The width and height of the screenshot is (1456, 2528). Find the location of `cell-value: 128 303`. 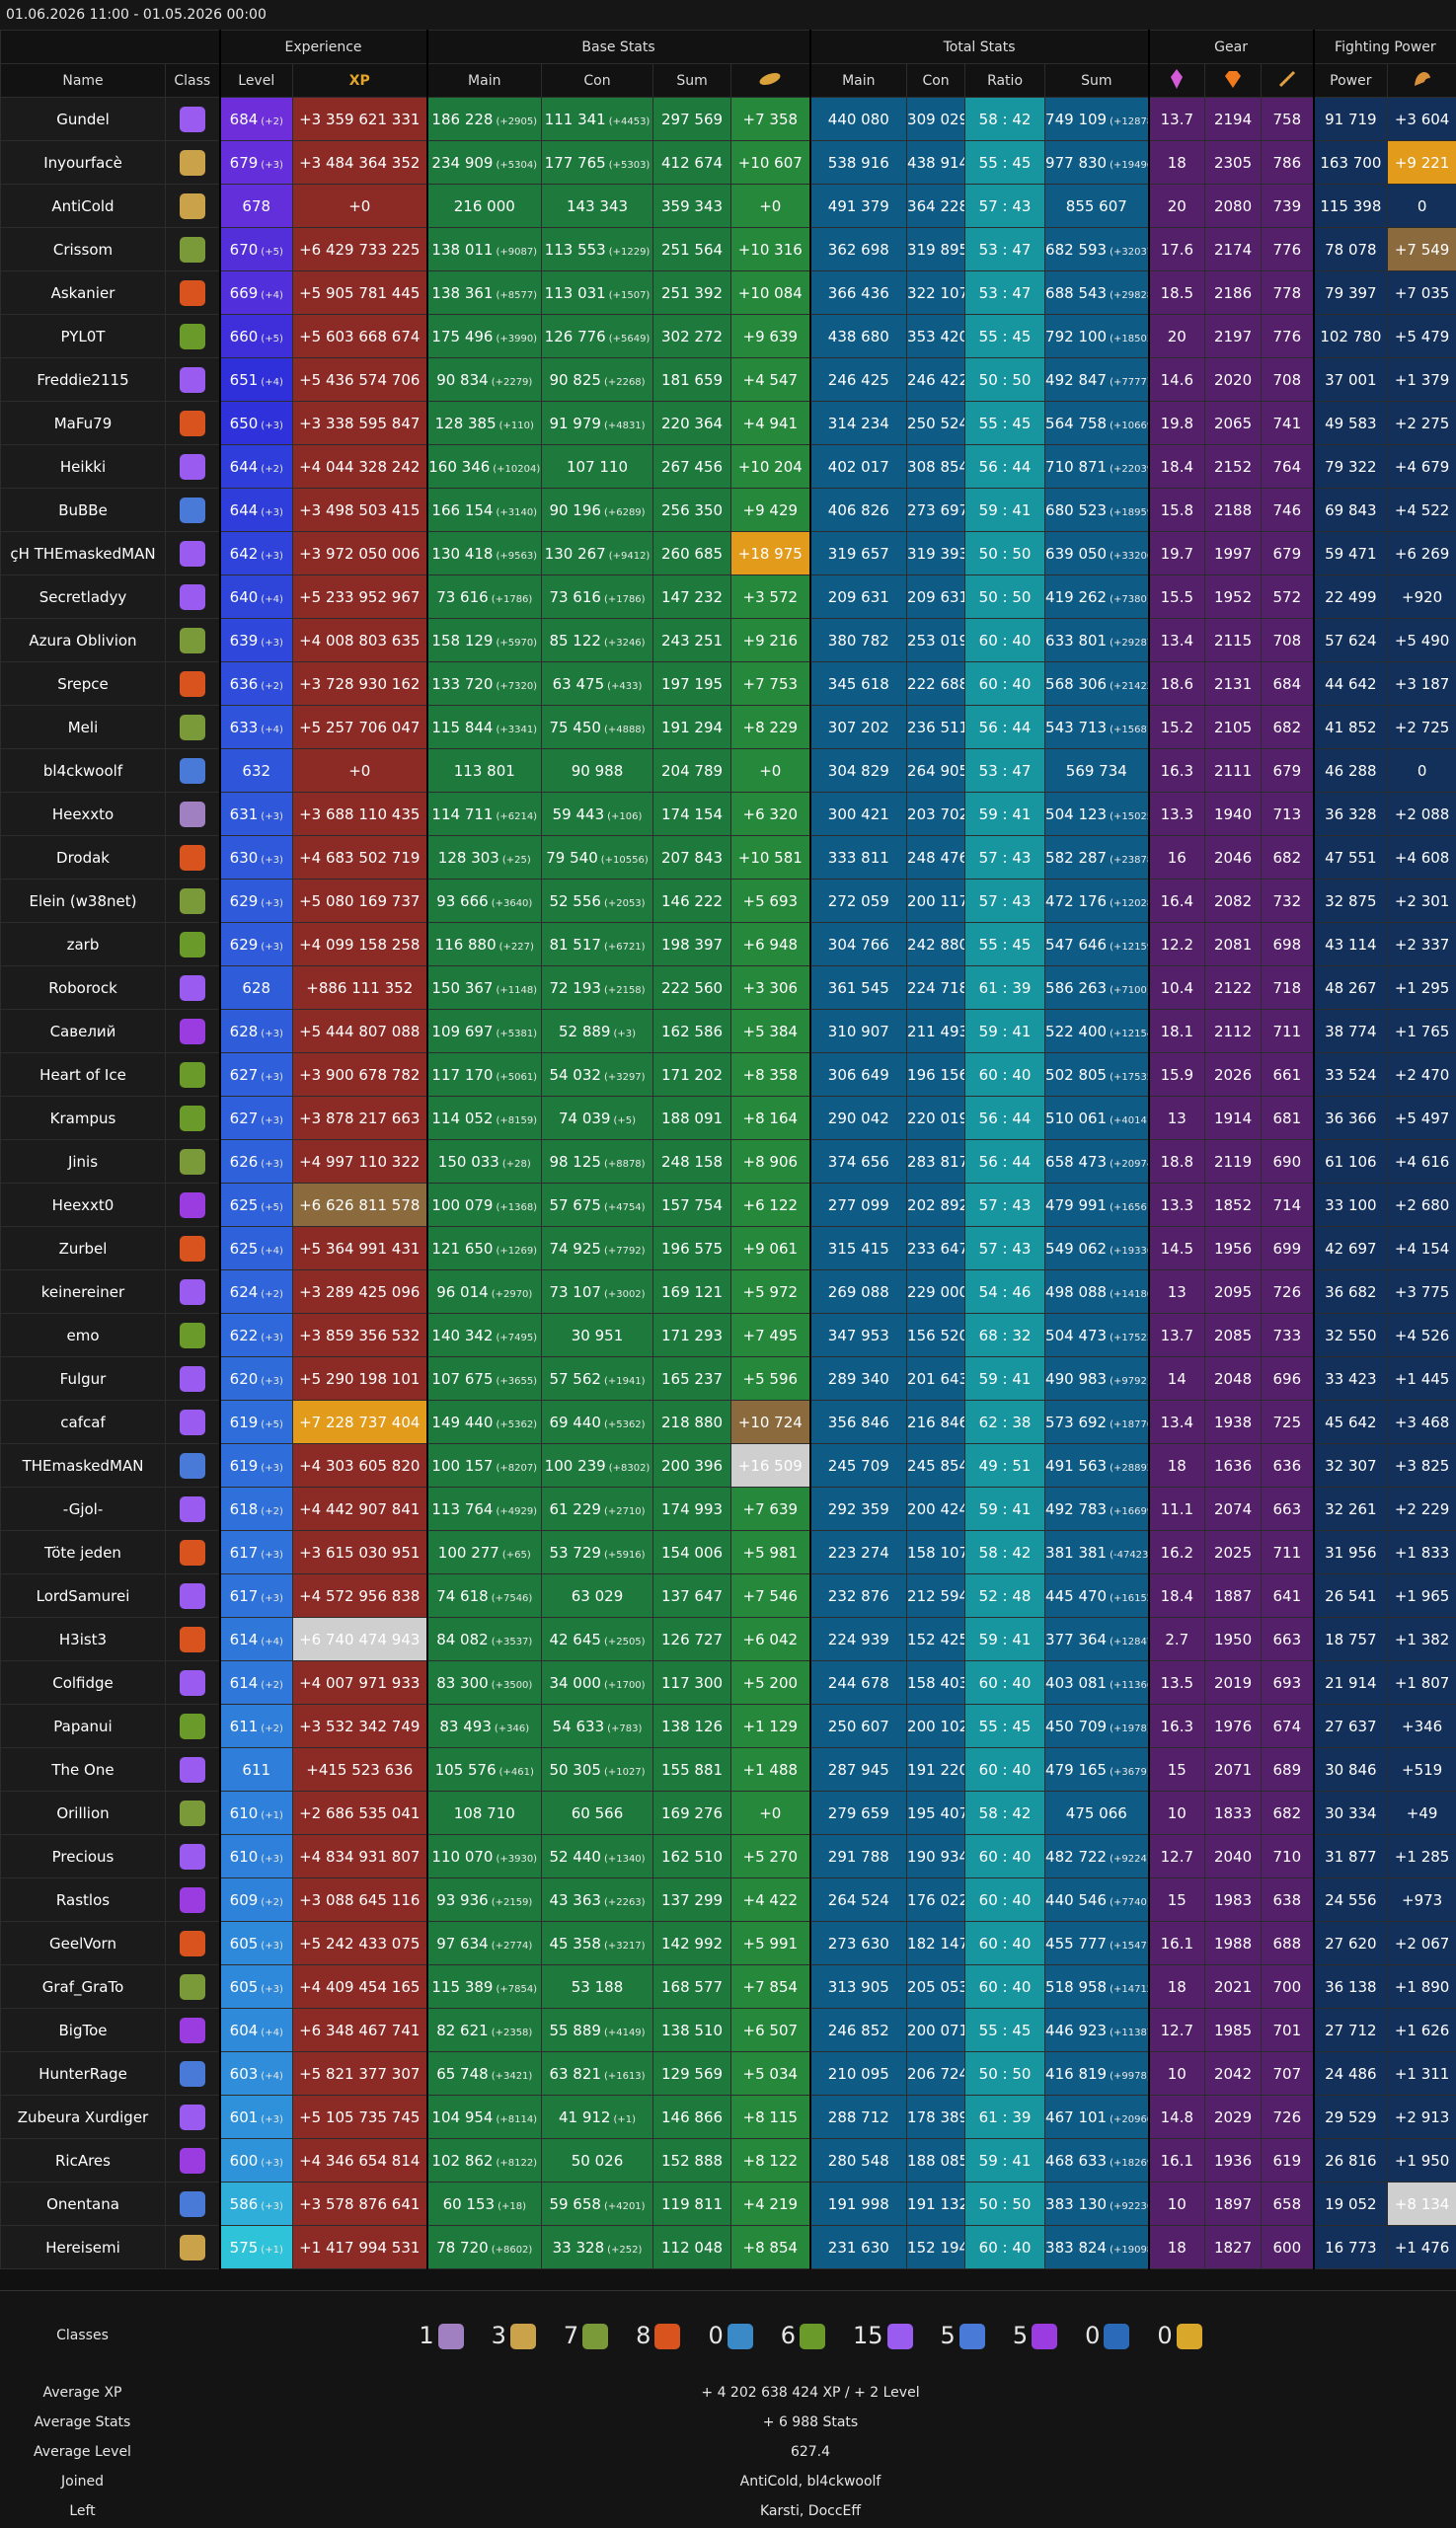

cell-value: 128 303 is located at coordinates (468, 858).